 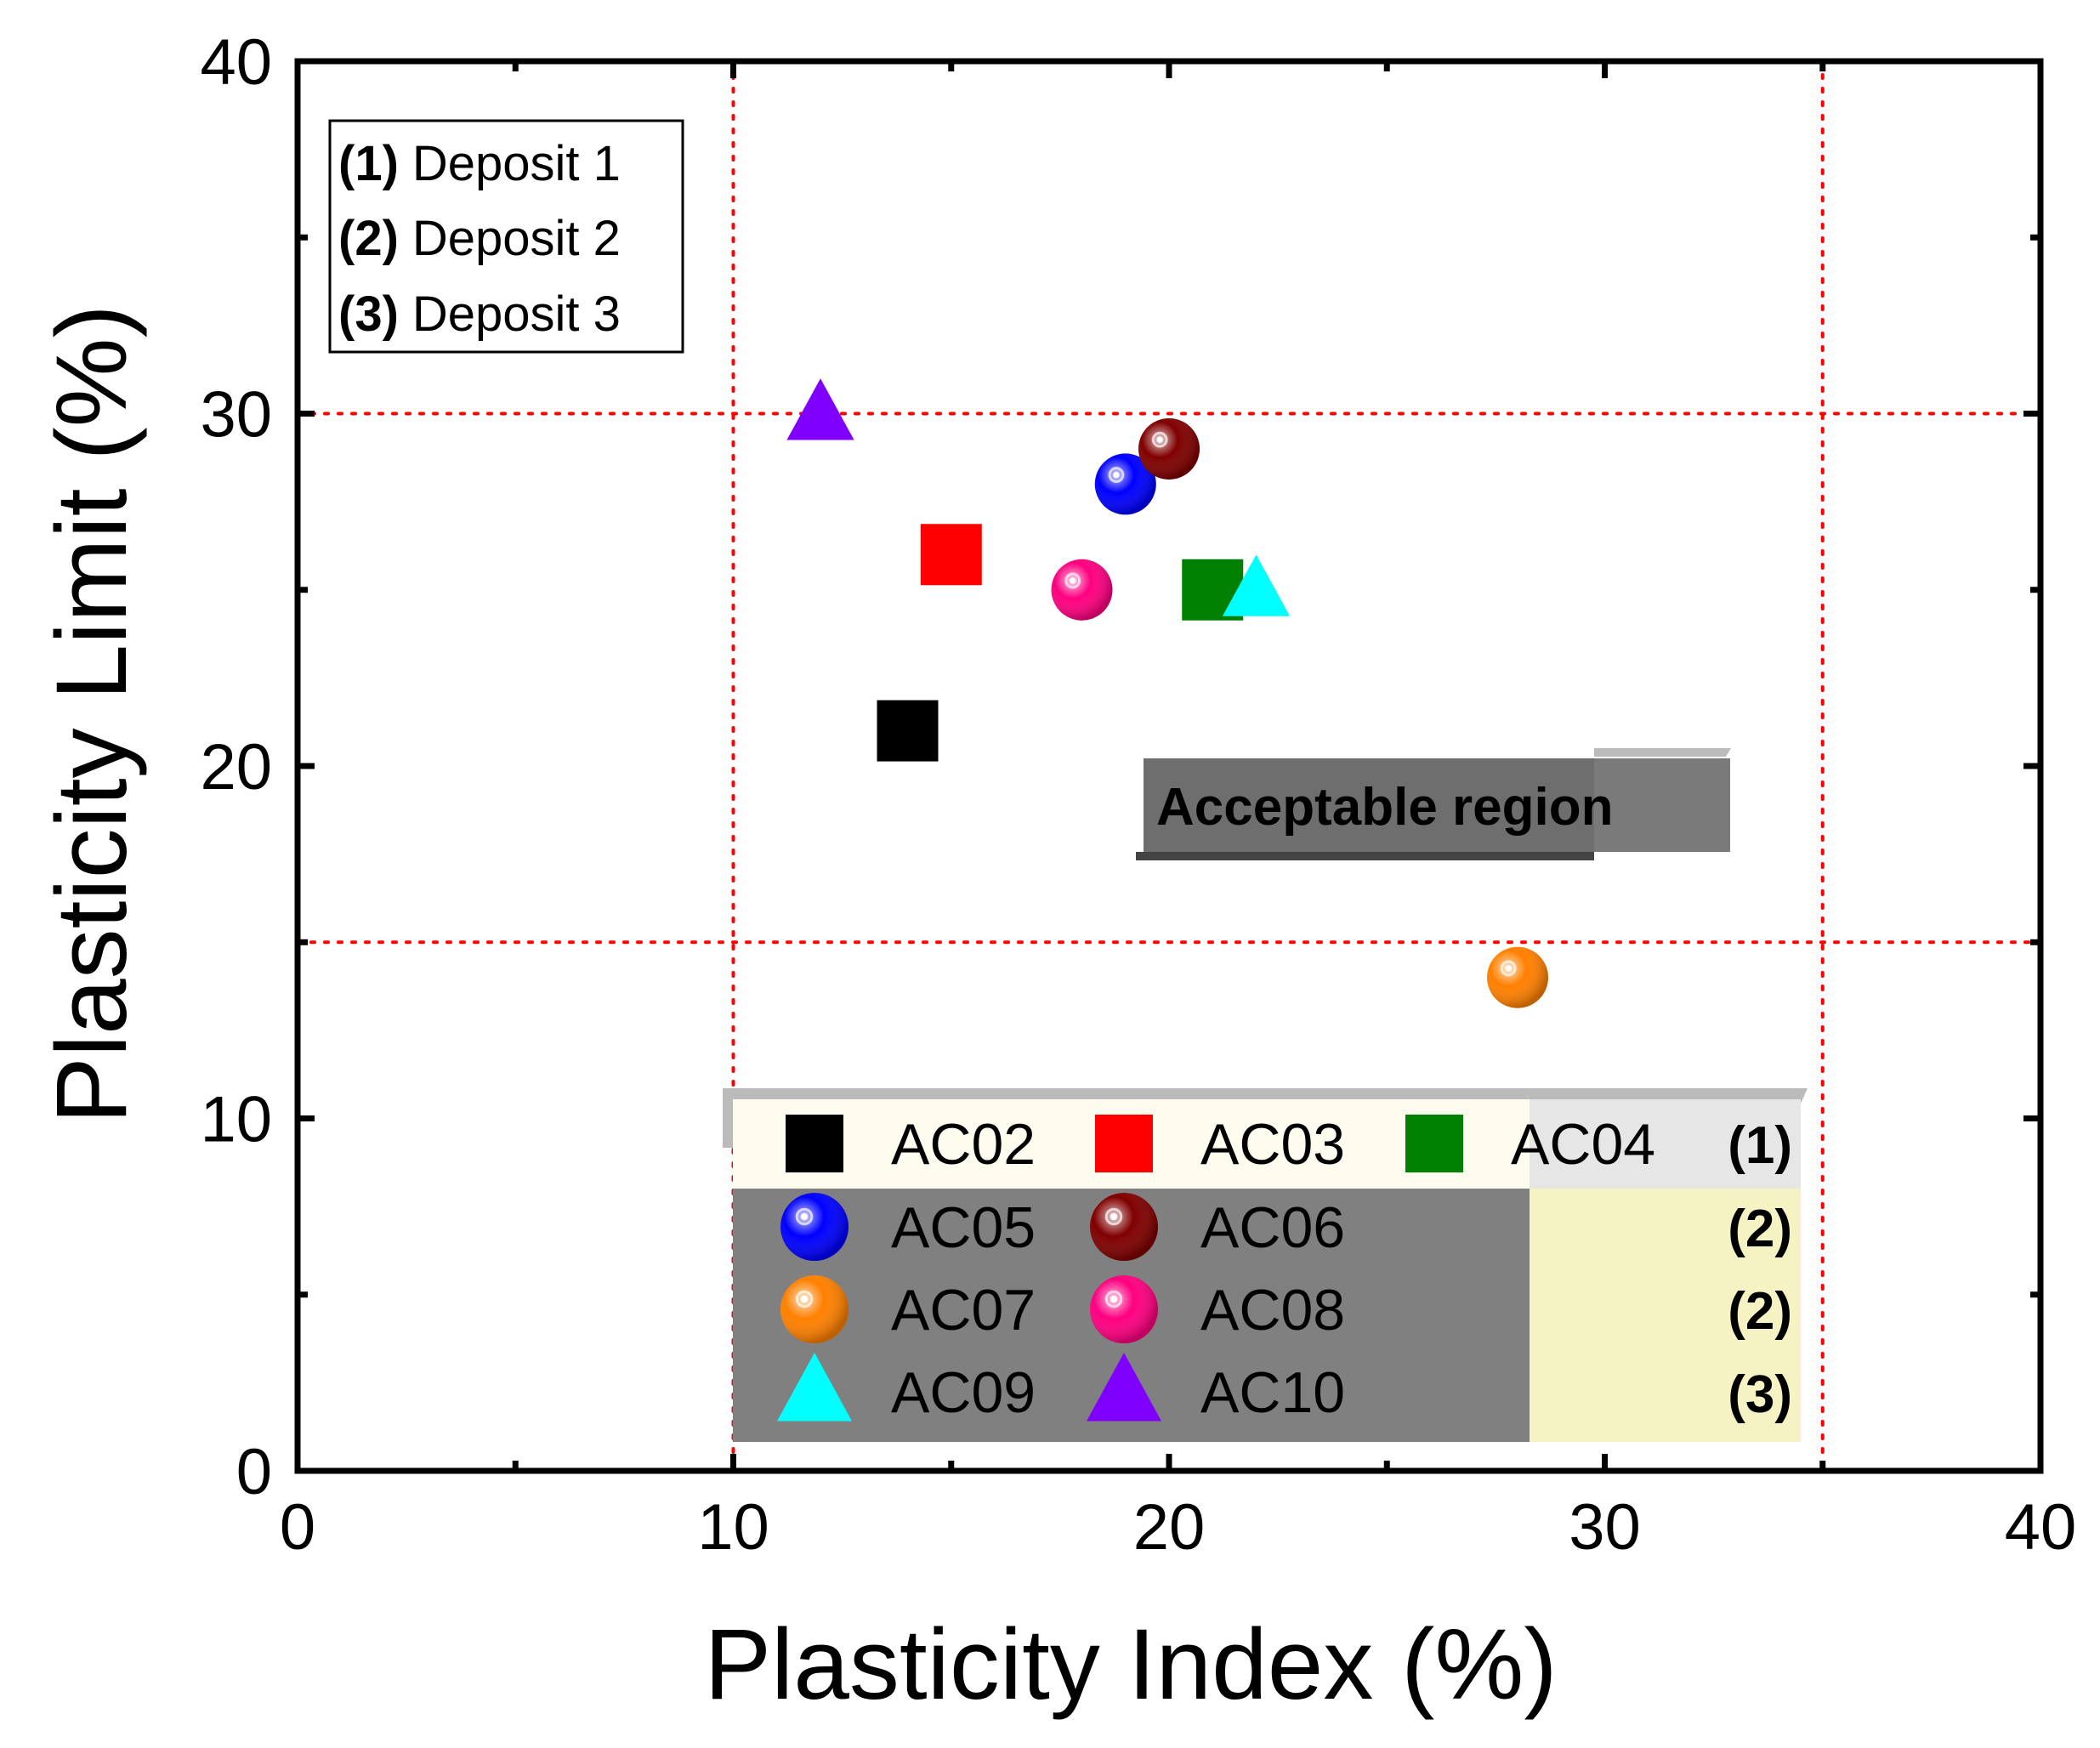 I want to click on y-tick-label: 20, so click(x=236, y=767).